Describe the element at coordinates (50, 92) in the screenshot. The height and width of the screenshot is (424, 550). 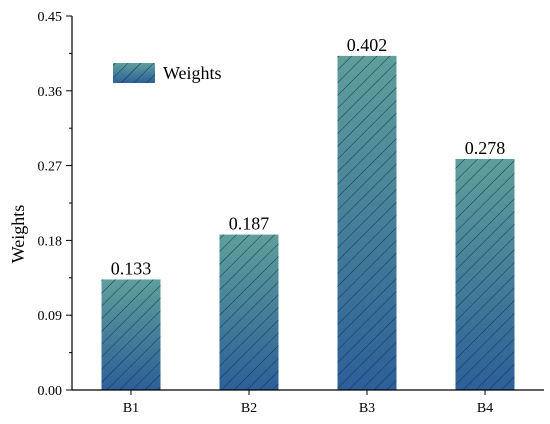
I see `y-tick-label: 0.36` at that location.